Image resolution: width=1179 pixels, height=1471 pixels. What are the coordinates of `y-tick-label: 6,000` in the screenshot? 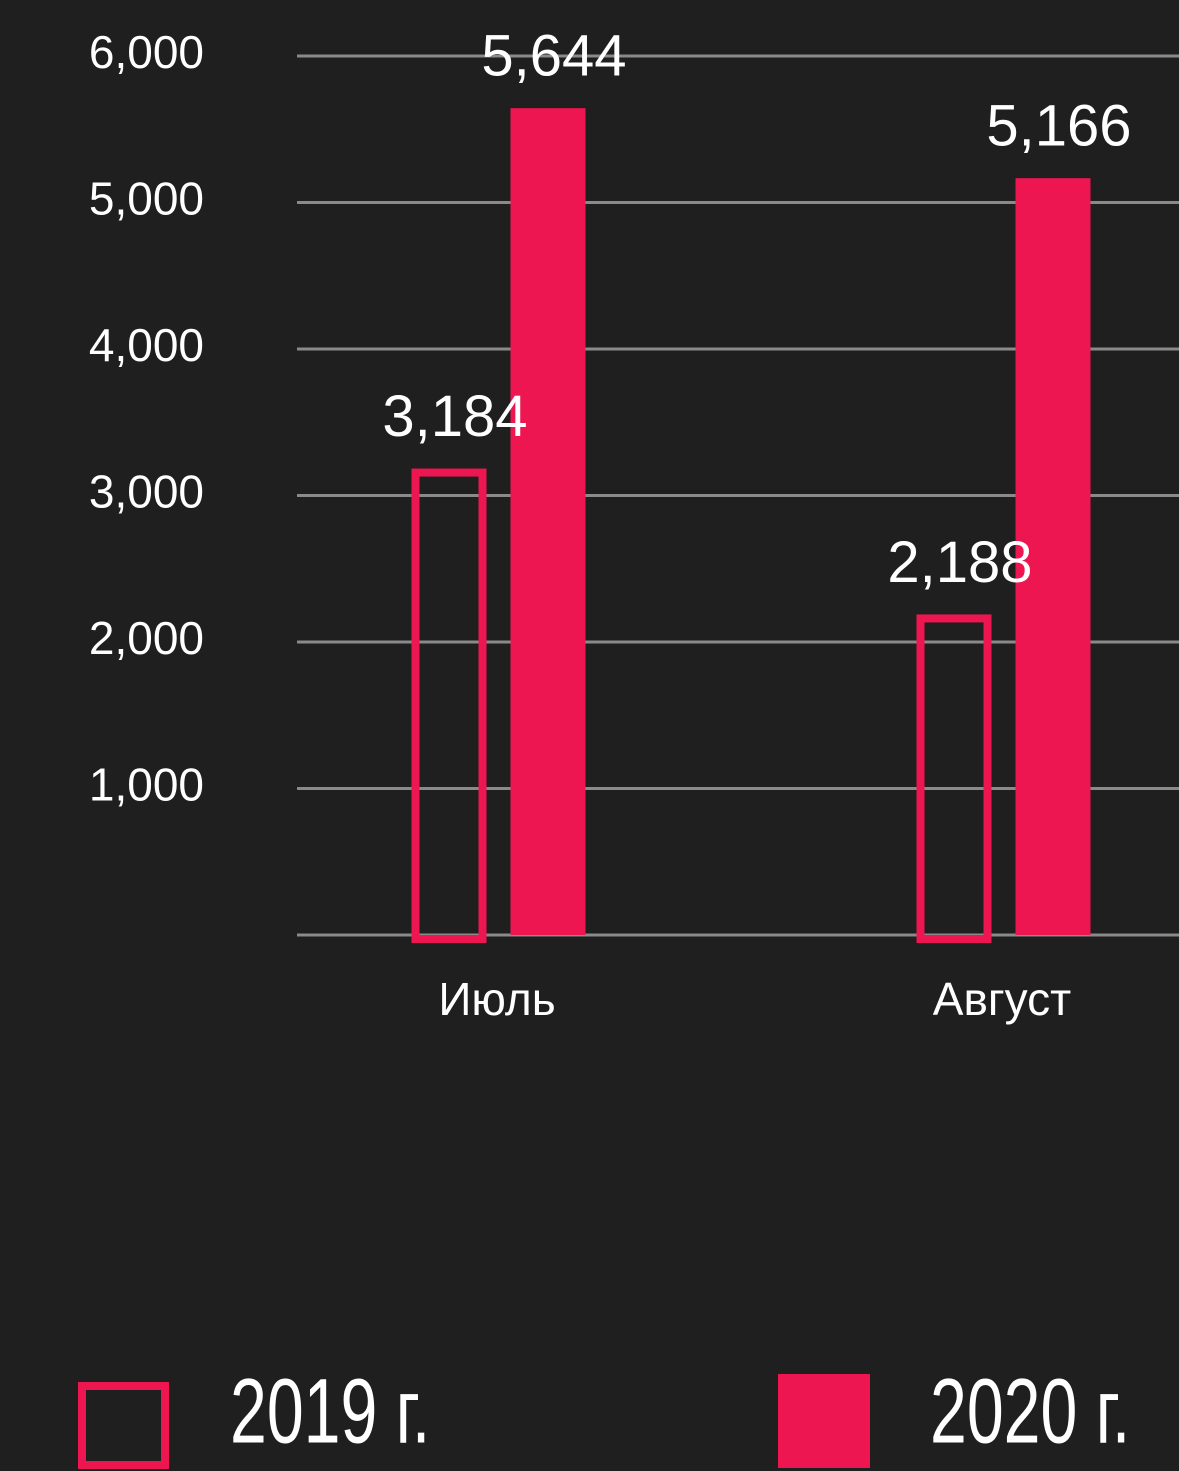 It's located at (146, 52).